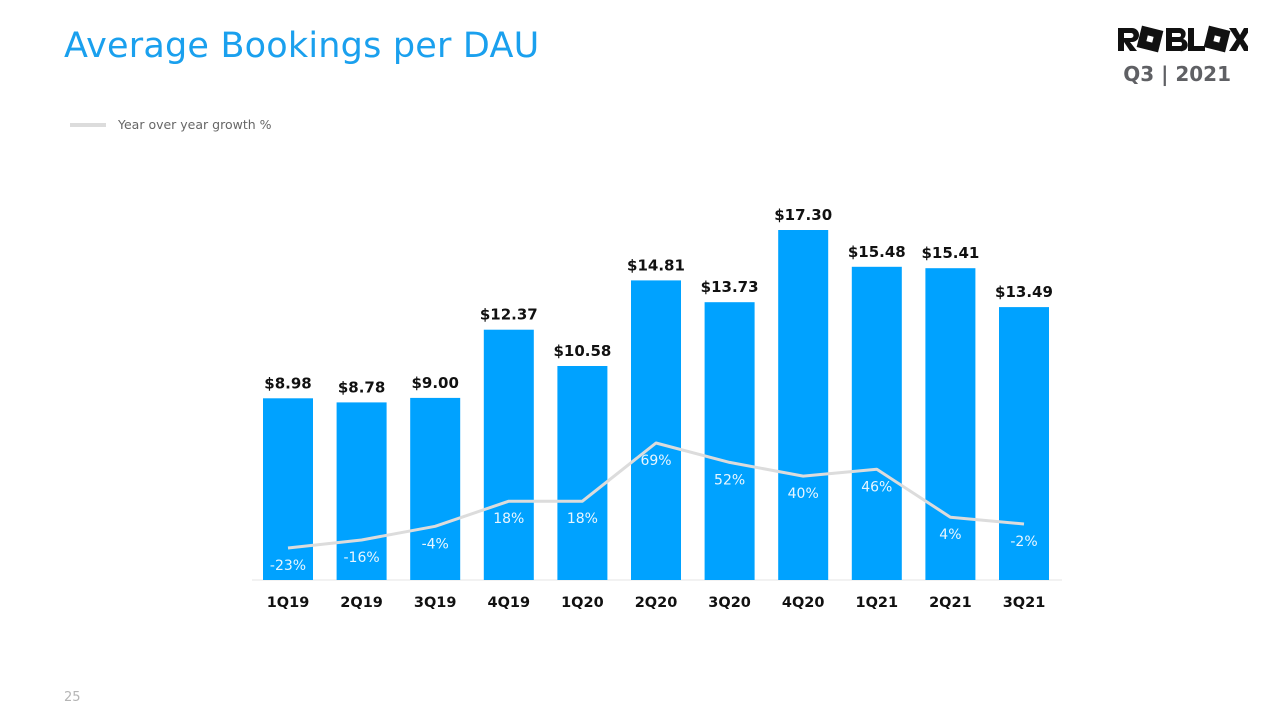  Describe the element at coordinates (288, 489) in the screenshot. I see `bar-1q19` at that location.